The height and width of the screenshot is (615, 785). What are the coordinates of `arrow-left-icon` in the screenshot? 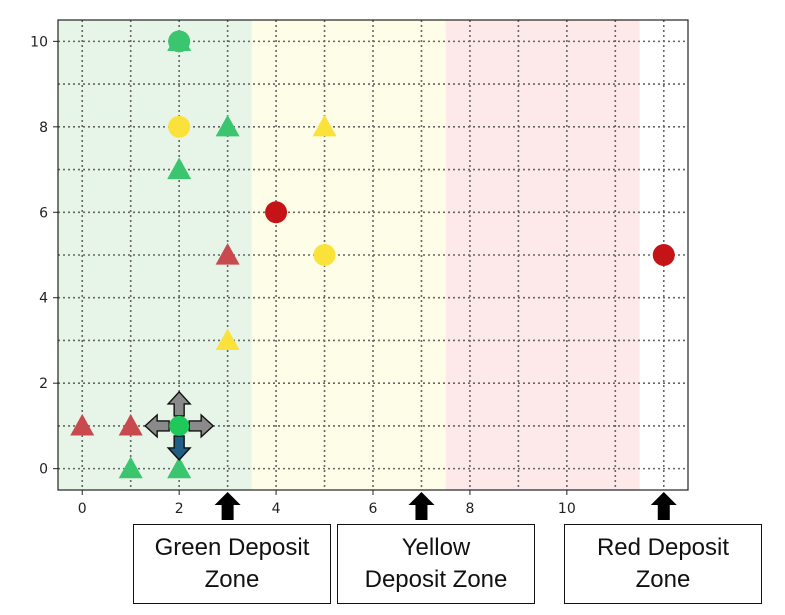 It's located at (157, 426).